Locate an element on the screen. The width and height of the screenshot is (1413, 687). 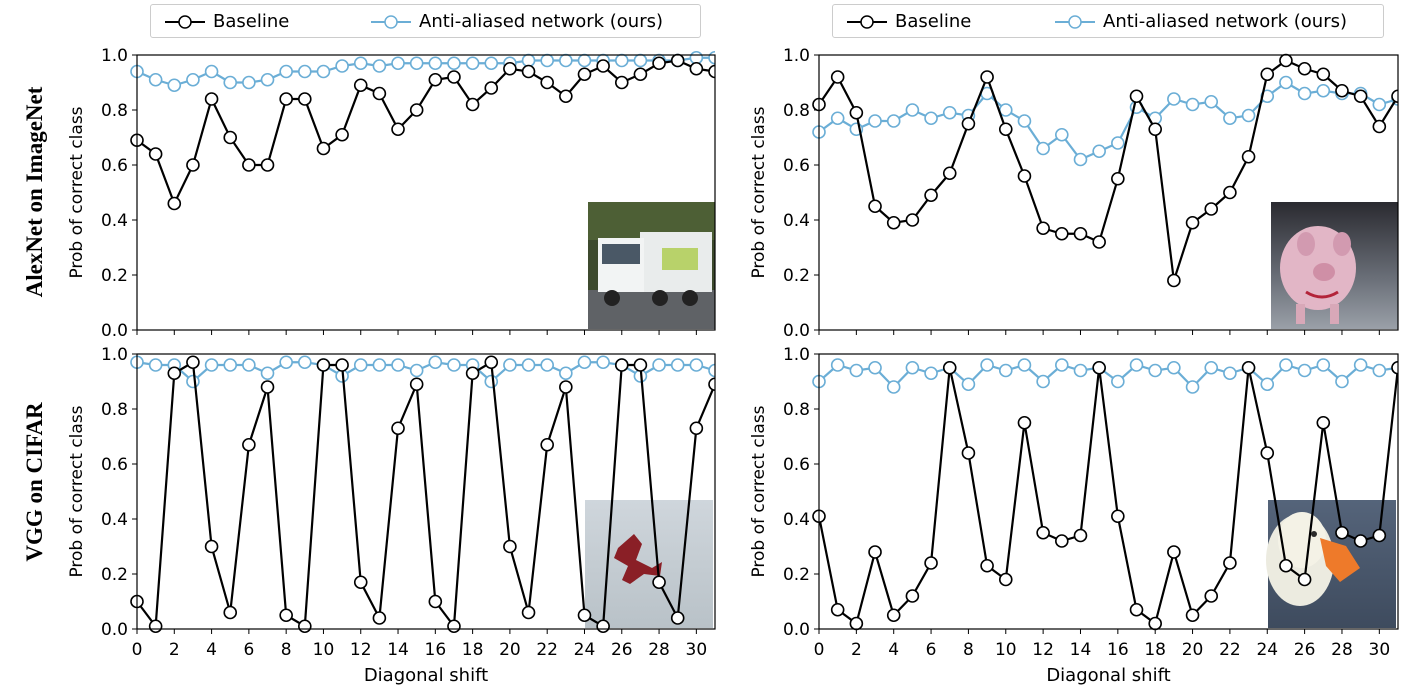
x-tick-label: 28 is located at coordinates (659, 650).